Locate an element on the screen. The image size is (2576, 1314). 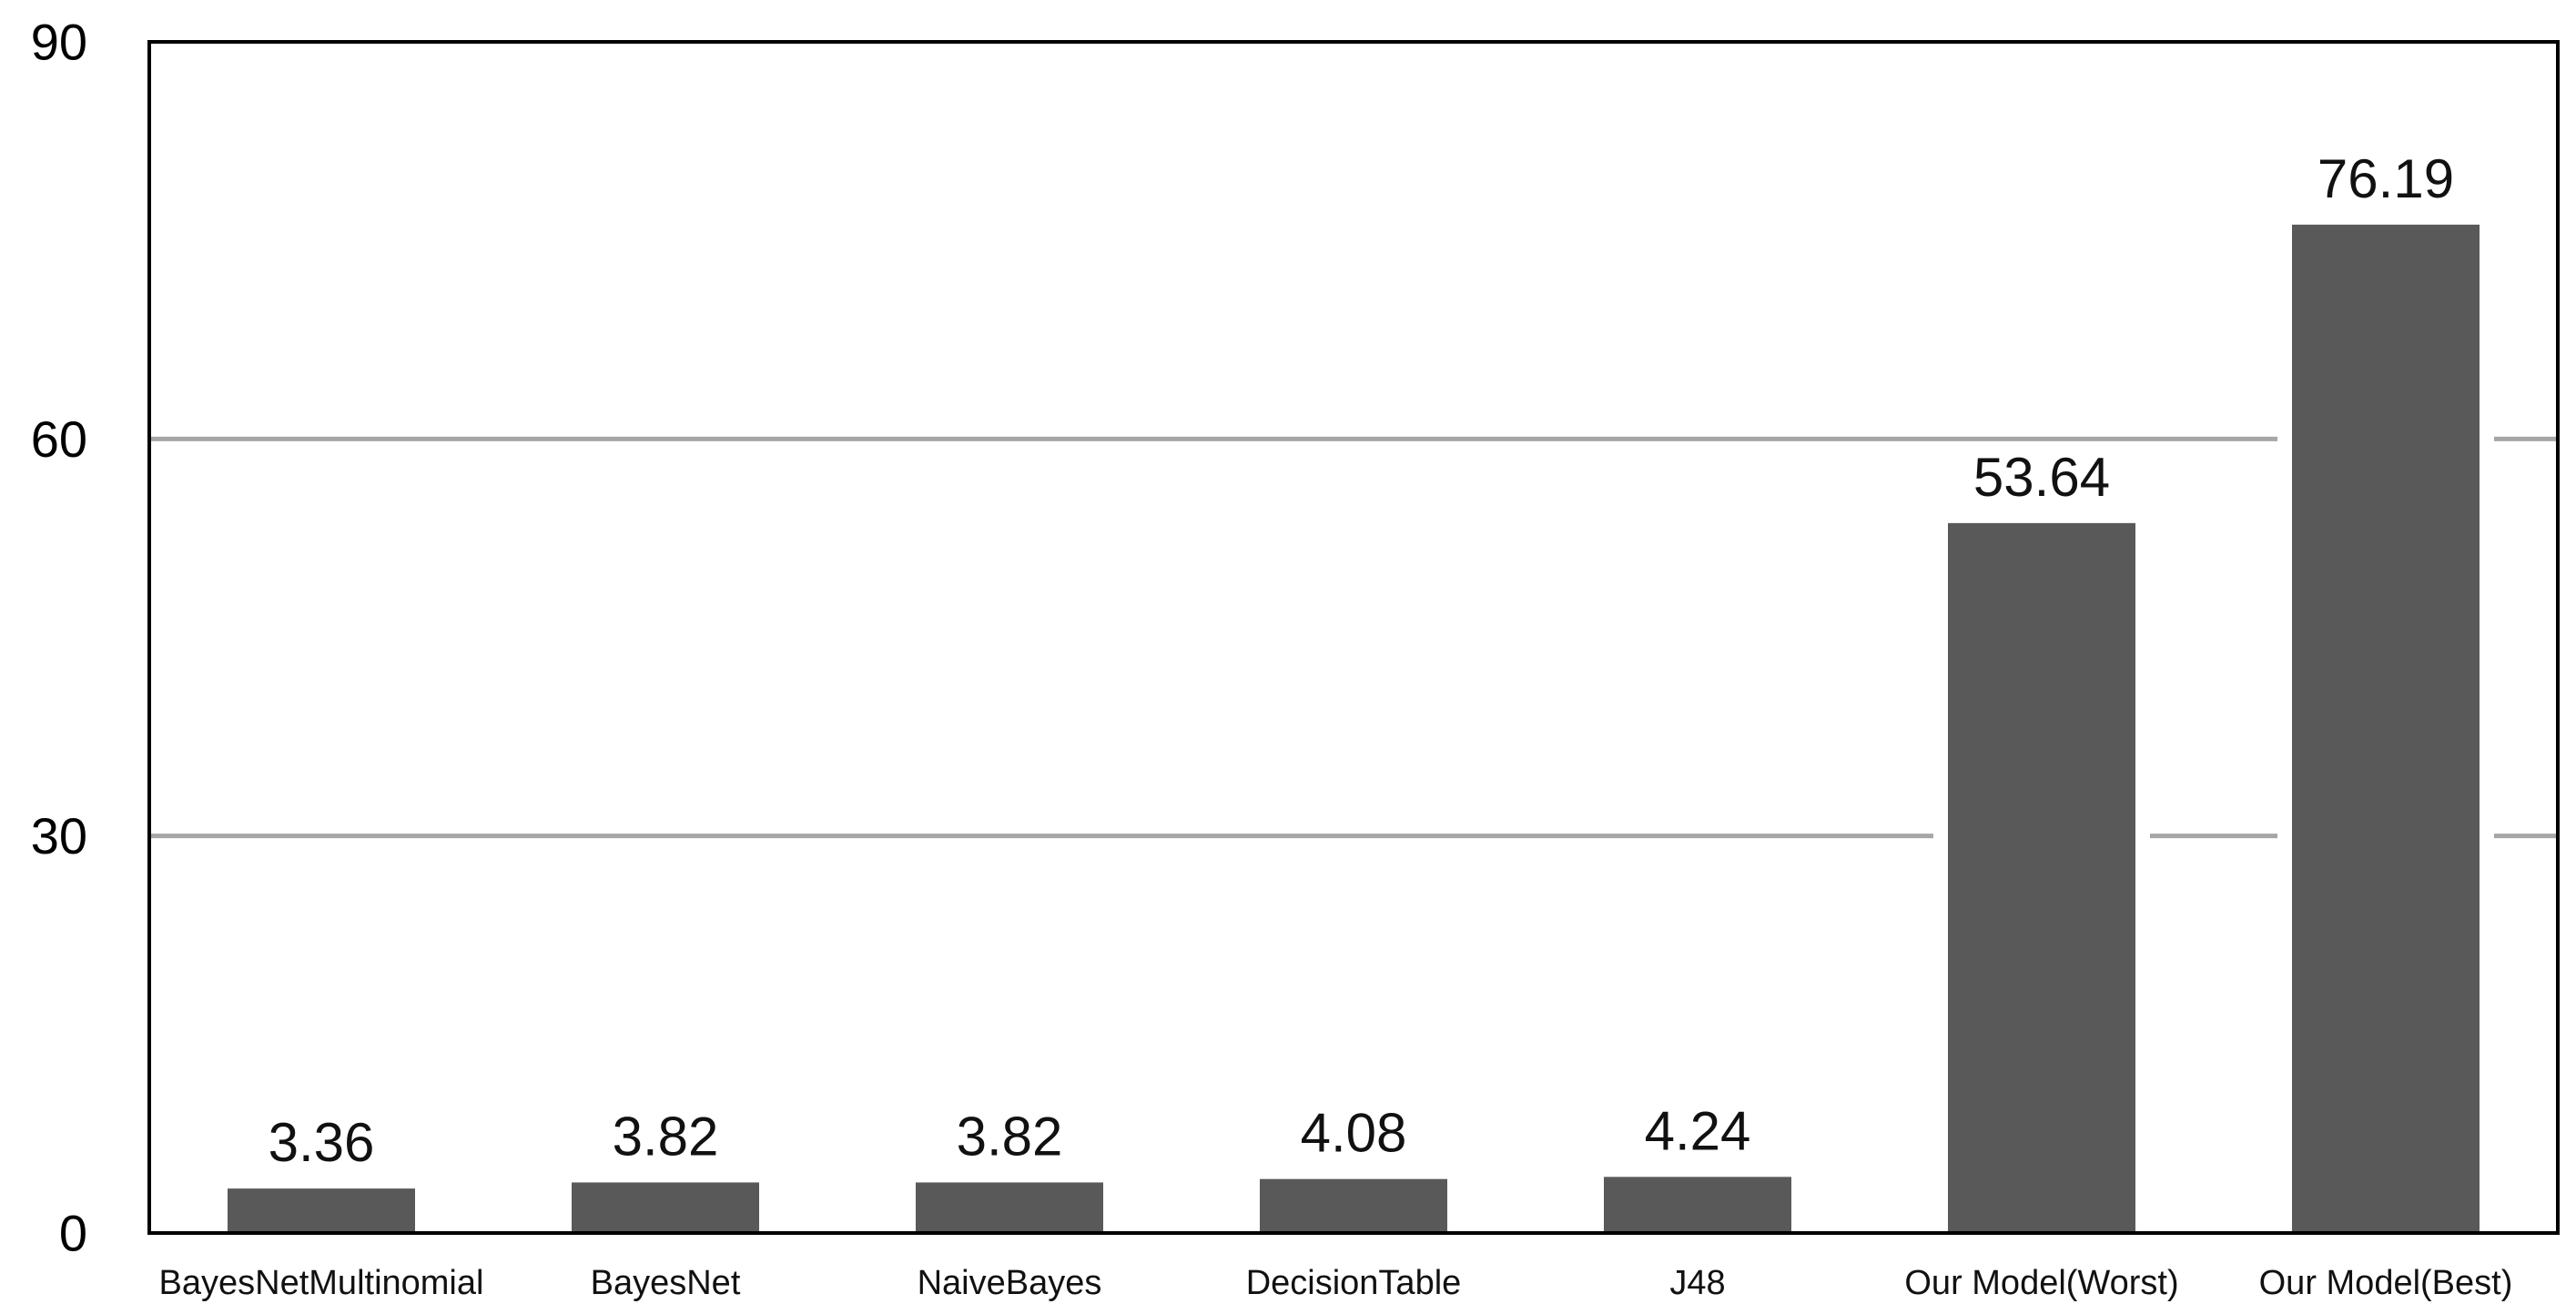
x-tick-label: BayesNetMultinomial is located at coordinates (321, 1283).